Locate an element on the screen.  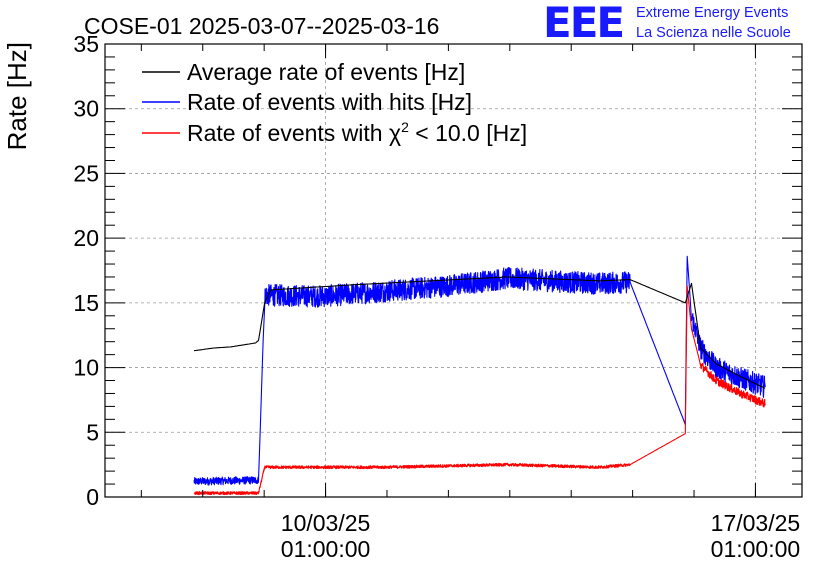
x-tick-label-date: 17/03/25 is located at coordinates (756, 523).